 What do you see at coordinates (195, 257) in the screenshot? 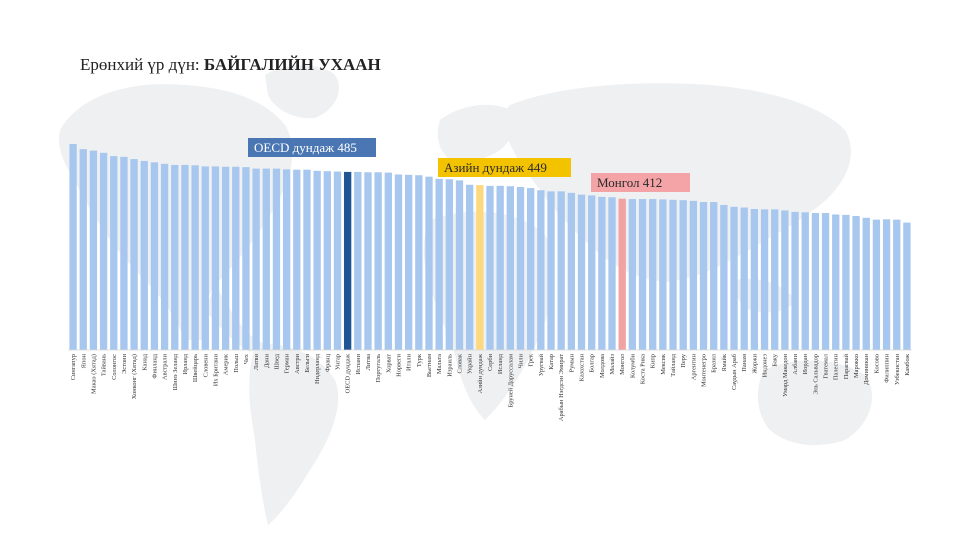
I see `bar-швейцарь` at bounding box center [195, 257].